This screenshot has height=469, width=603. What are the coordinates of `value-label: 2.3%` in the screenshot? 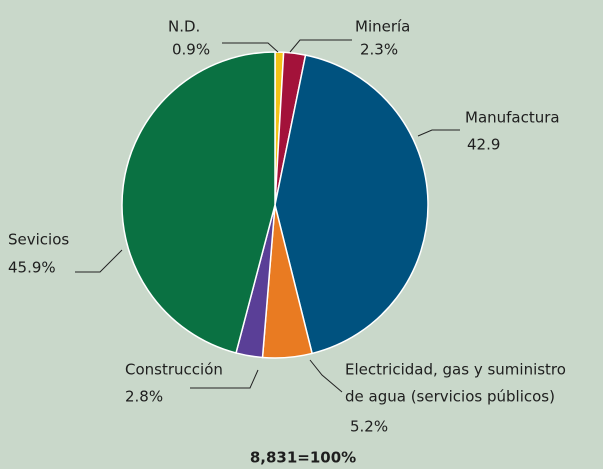 It's located at (379, 50).